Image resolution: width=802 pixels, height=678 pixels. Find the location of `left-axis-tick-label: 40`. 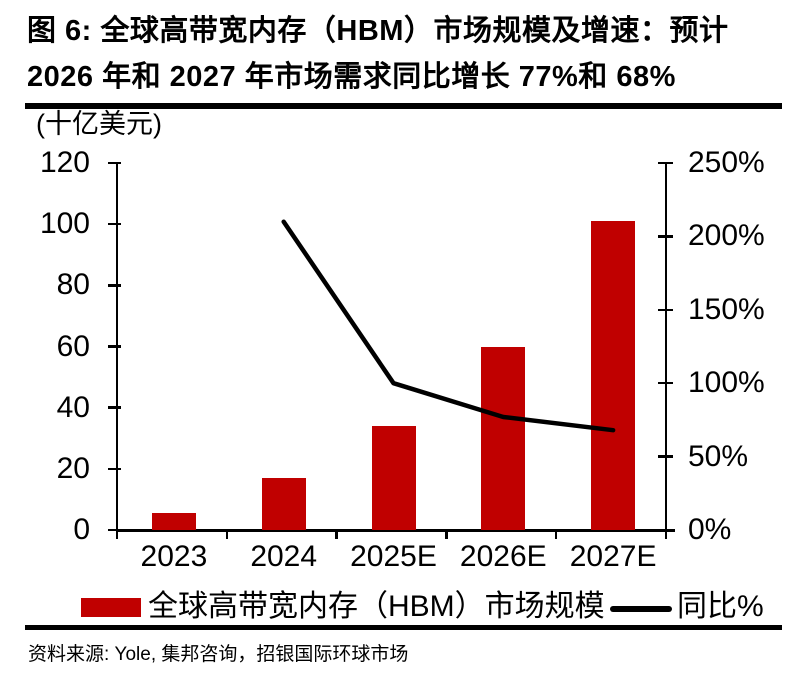

left-axis-tick-label: 40 is located at coordinates (73, 407).